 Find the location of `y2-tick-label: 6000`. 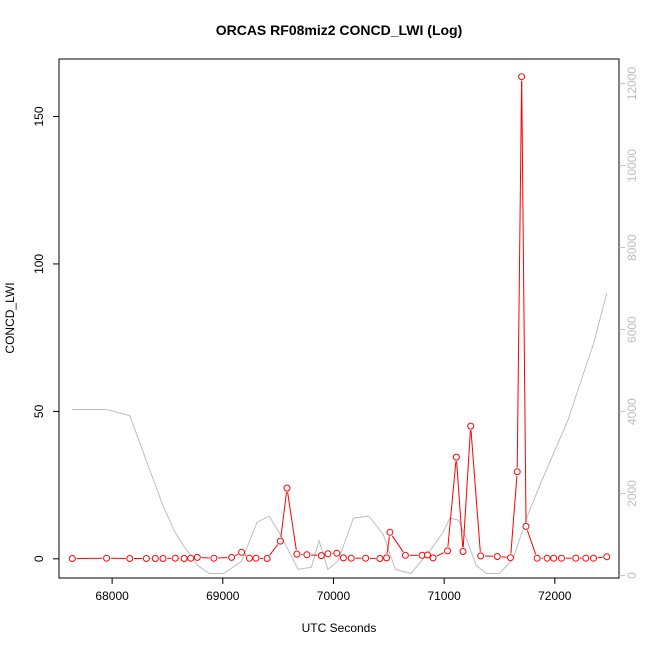

y2-tick-label: 6000 is located at coordinates (632, 329).